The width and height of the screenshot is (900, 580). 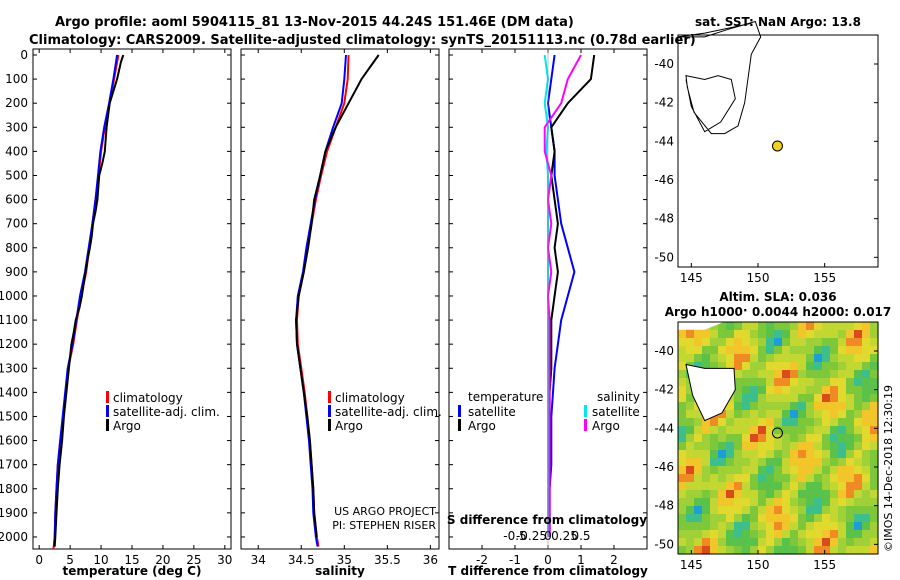 What do you see at coordinates (349, 426) in the screenshot?
I see `legend-argo-label: Argo` at bounding box center [349, 426].